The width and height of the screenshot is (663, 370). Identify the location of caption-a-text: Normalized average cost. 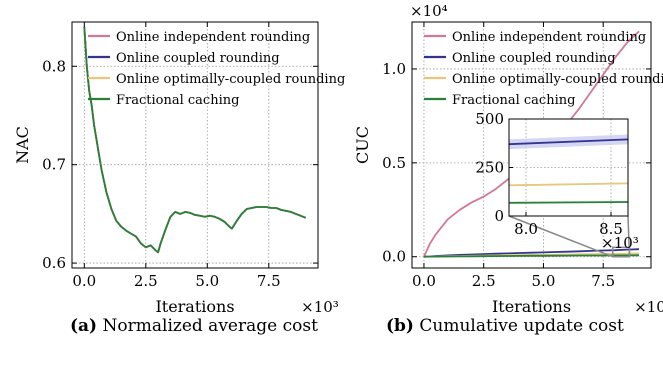
(210, 326).